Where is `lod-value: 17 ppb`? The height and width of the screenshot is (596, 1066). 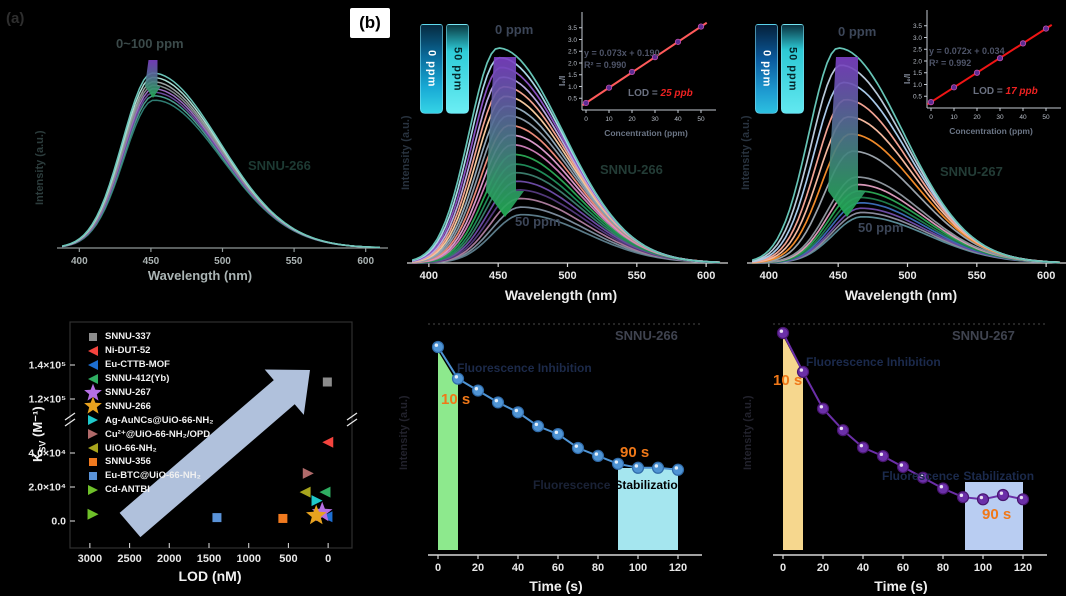
lod-value: 17 ppb is located at coordinates (1021, 91).